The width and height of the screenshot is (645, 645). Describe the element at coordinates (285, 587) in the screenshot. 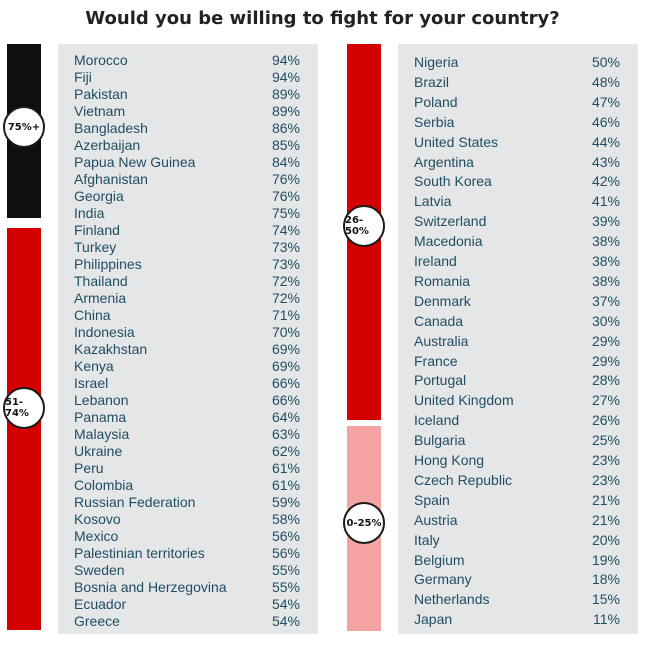

I see `percent-value: 55%` at that location.